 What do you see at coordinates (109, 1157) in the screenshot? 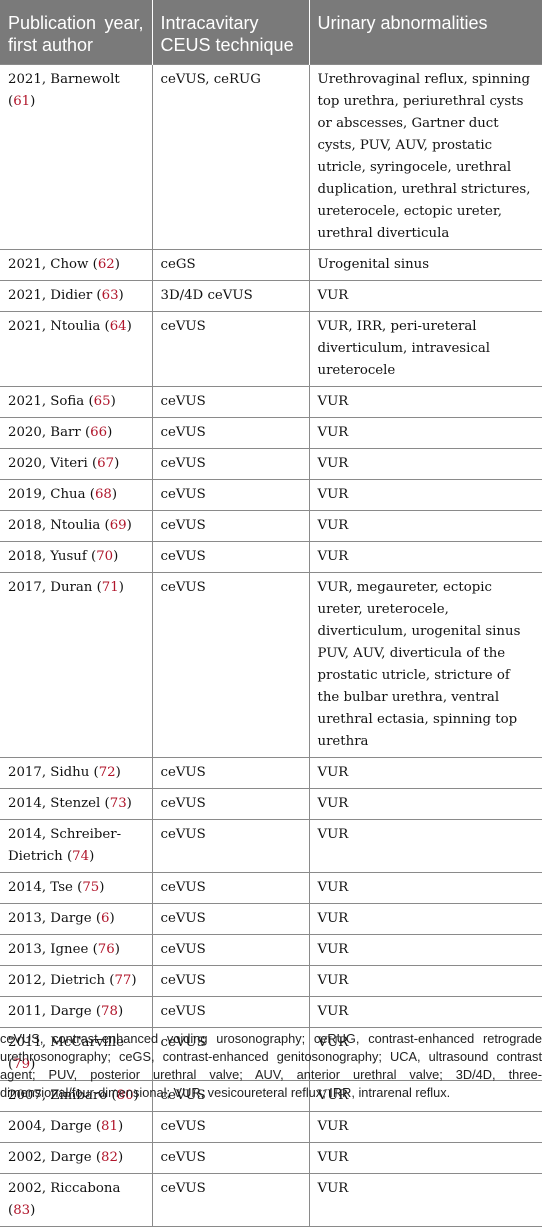
I see `reference-link: 82` at bounding box center [109, 1157].